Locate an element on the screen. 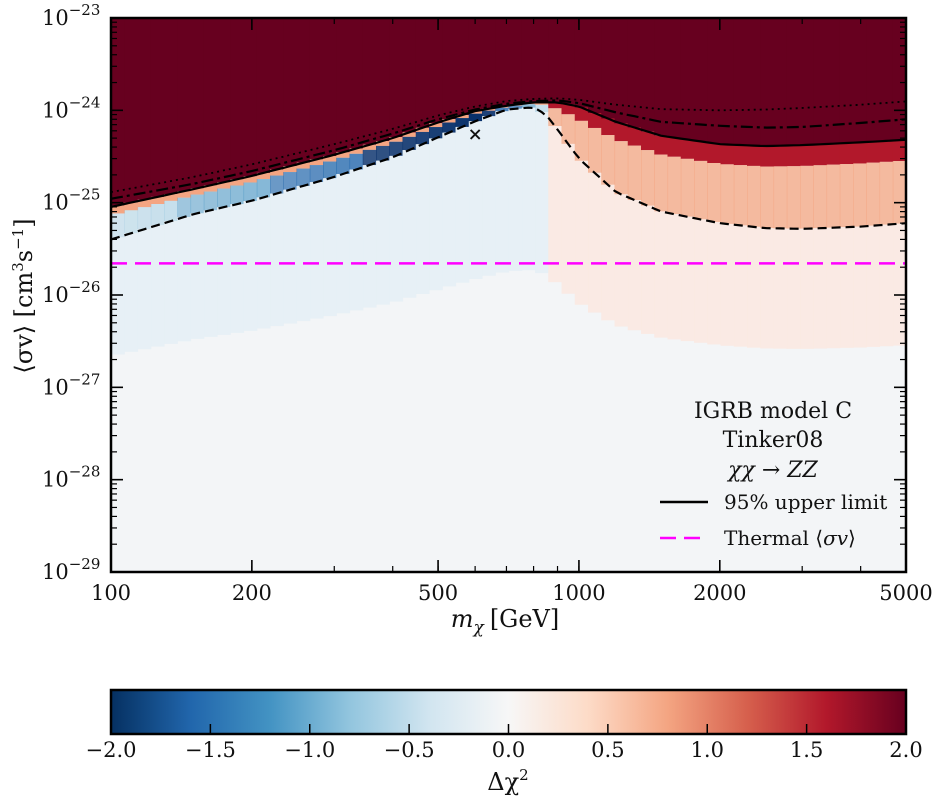  colorbar-tick-label: −1.5 is located at coordinates (210, 750).